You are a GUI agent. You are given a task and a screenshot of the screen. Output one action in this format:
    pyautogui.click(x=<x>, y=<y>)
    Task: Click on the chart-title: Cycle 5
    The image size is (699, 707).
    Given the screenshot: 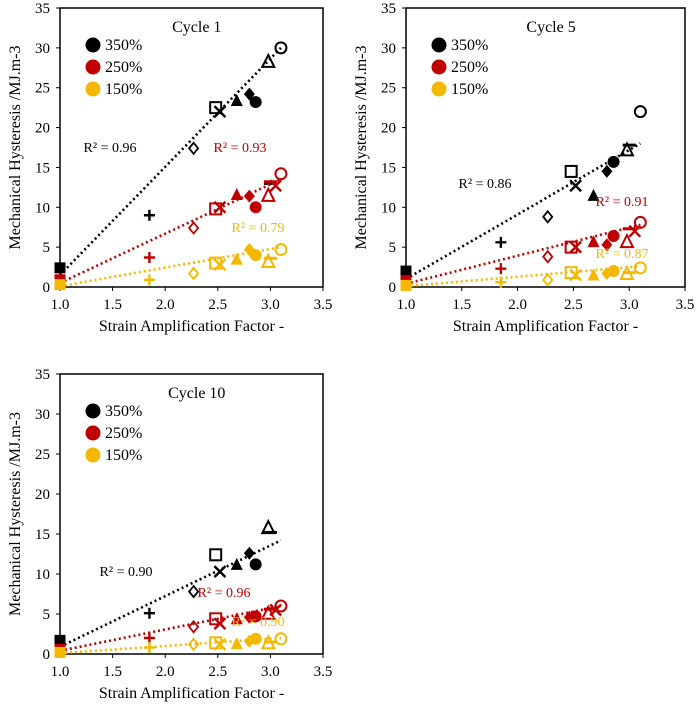 What is the action you would take?
    pyautogui.click(x=550, y=27)
    